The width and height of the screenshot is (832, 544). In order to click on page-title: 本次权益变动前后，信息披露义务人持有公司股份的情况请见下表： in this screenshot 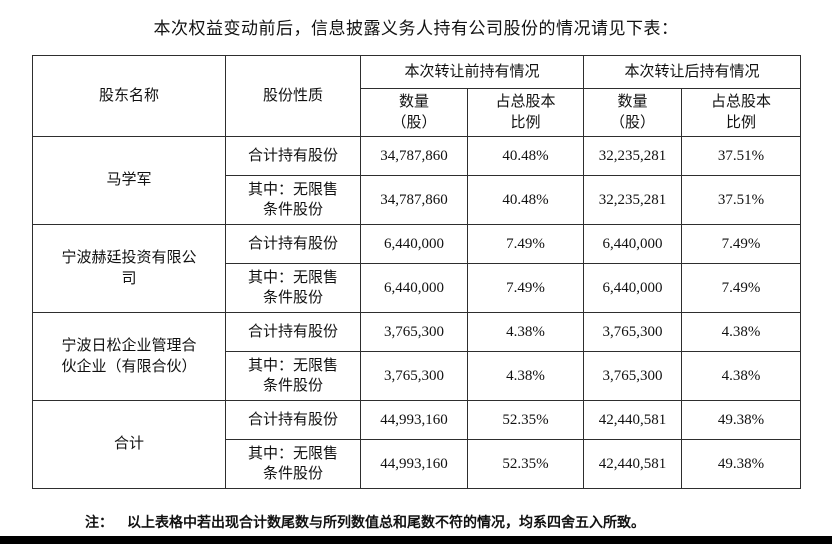, I will do `click(416, 28)`.